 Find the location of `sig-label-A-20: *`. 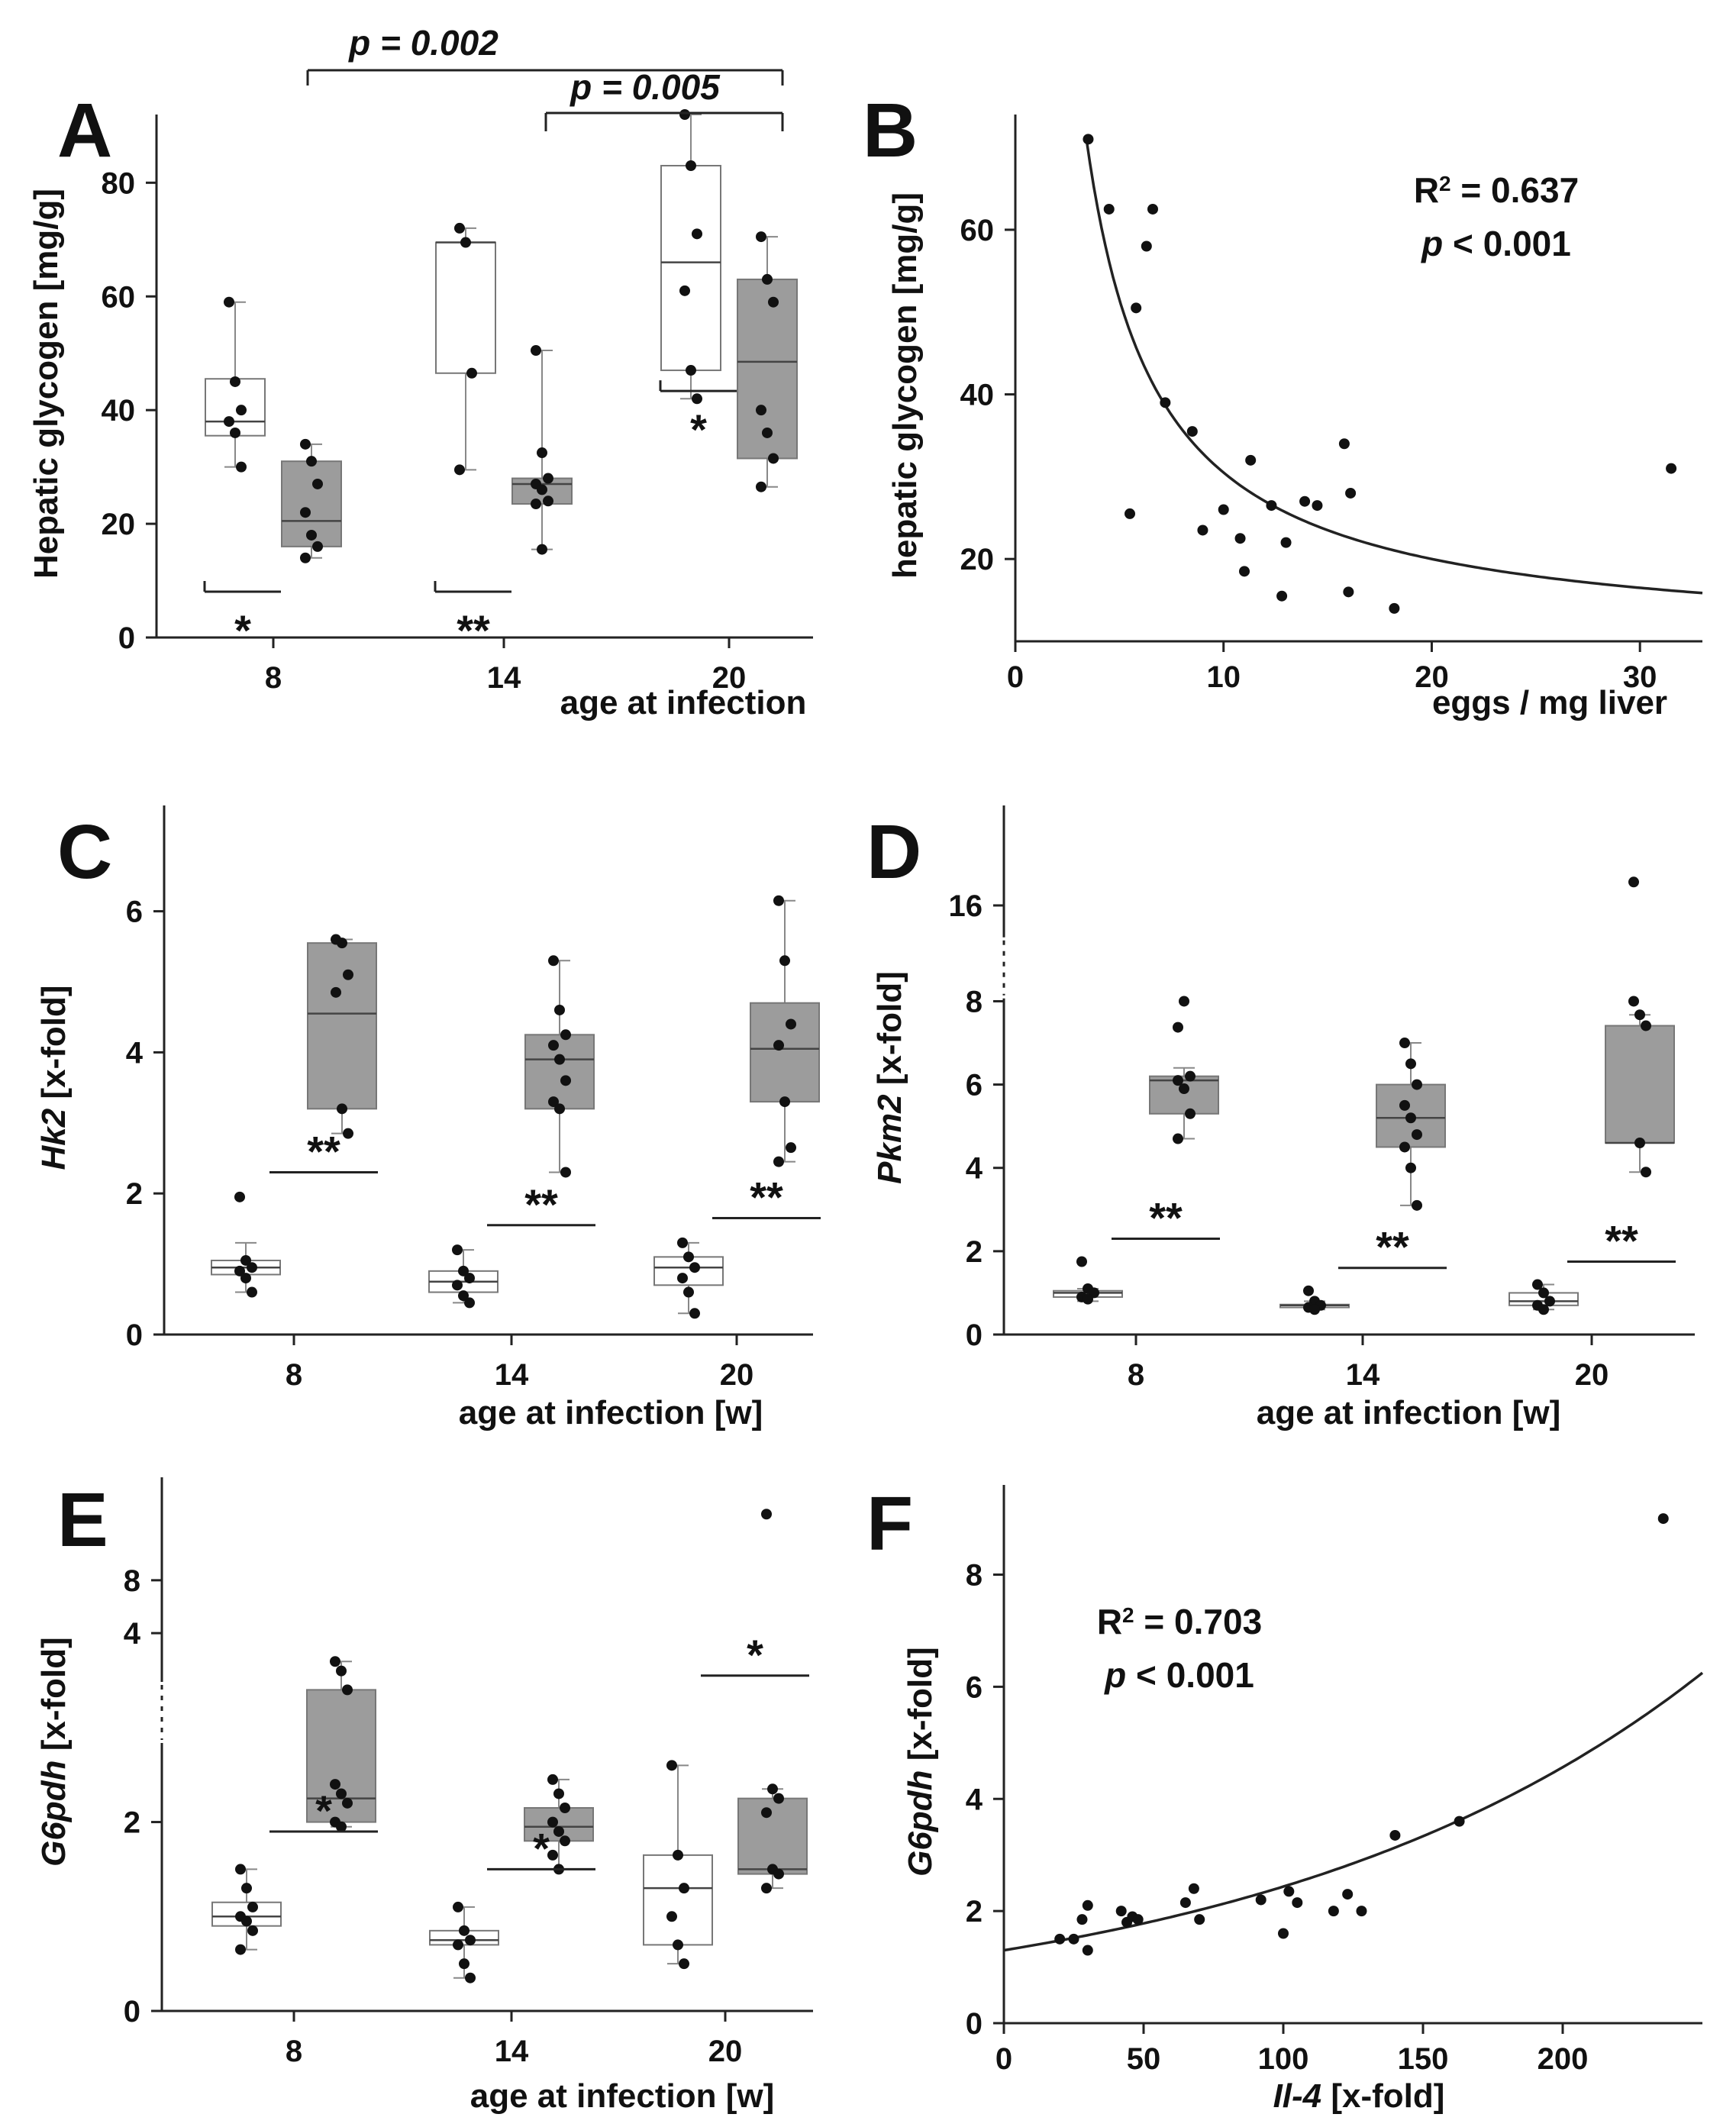

sig-label-A-20: * is located at coordinates (698, 429).